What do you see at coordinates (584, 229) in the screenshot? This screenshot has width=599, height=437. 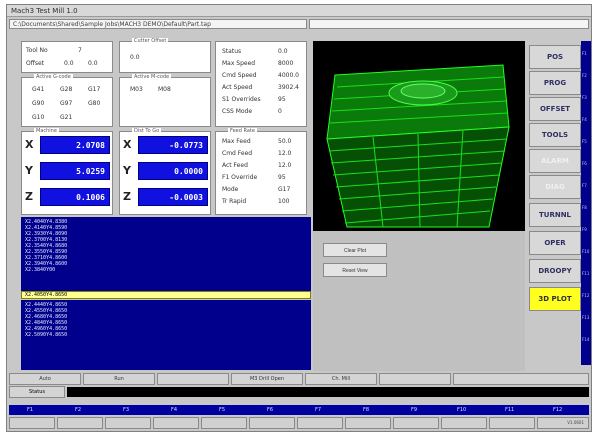 I see `side-key-label: F9` at bounding box center [584, 229].